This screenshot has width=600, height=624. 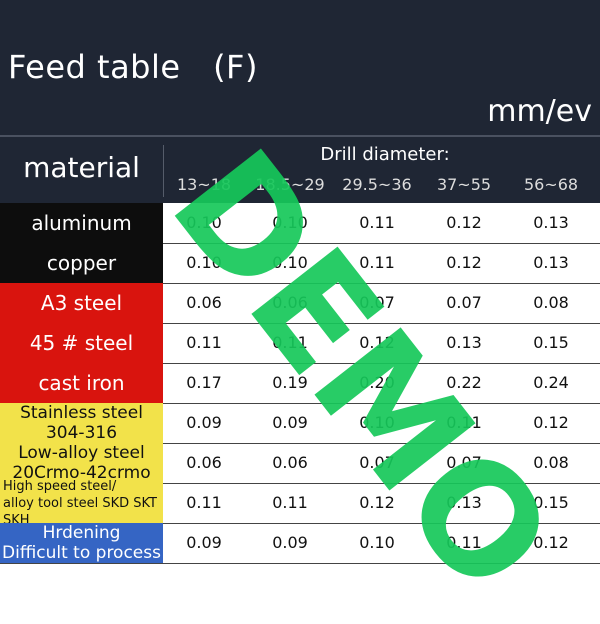 What do you see at coordinates (385, 154) in the screenshot?
I see `drill-diameter-header: Drill diameter:` at bounding box center [385, 154].